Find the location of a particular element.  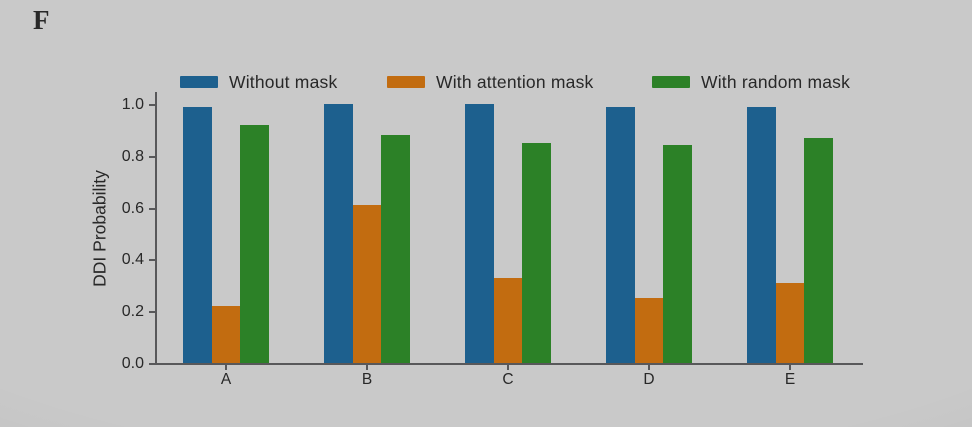

bar-B-without-mask is located at coordinates (338, 233).